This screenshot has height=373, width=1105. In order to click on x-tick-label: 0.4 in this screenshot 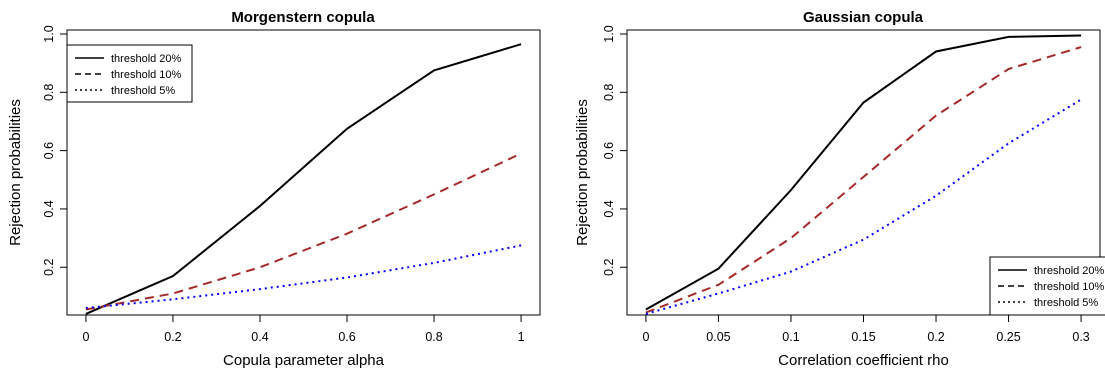, I will do `click(259, 337)`.